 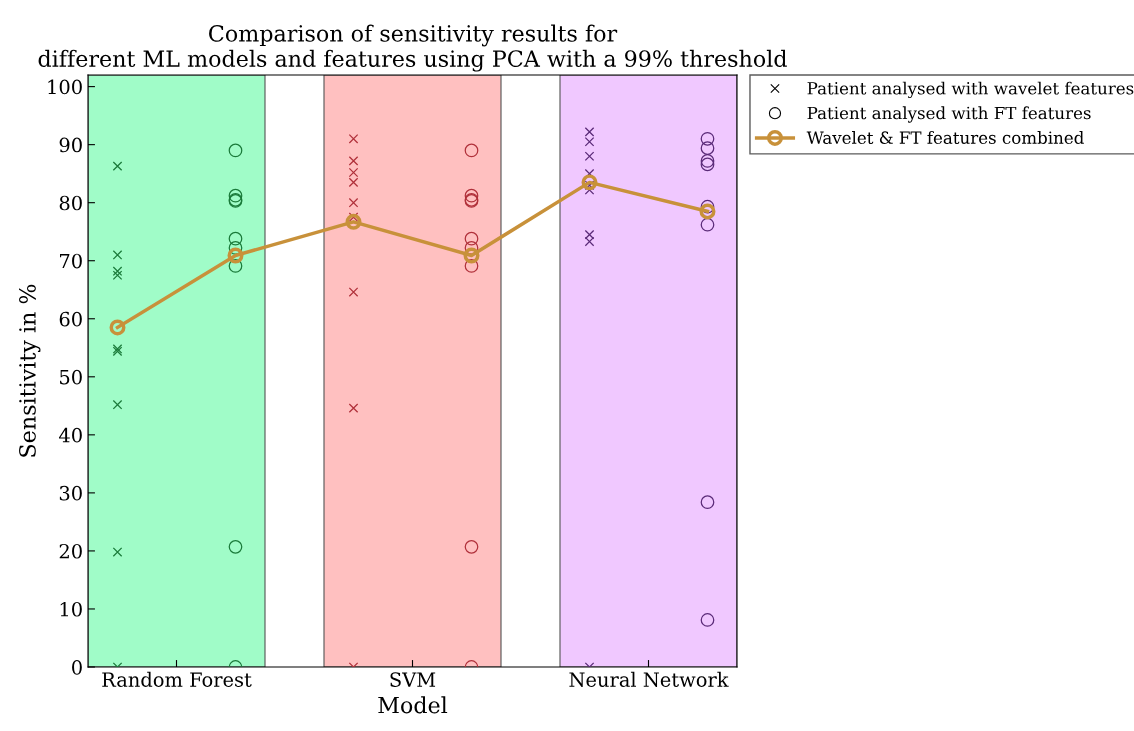 I want to click on text: Patient analysed with FT features, so click(x=949, y=114).